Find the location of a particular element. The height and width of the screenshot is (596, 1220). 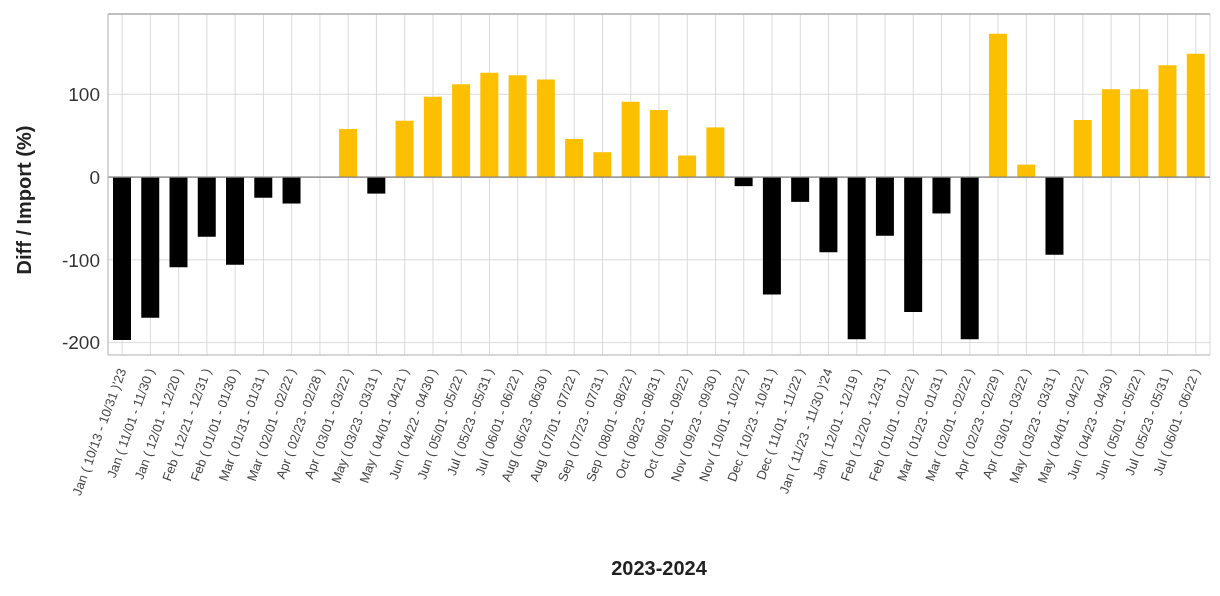

y-tick-label: 100 is located at coordinates (84, 95).